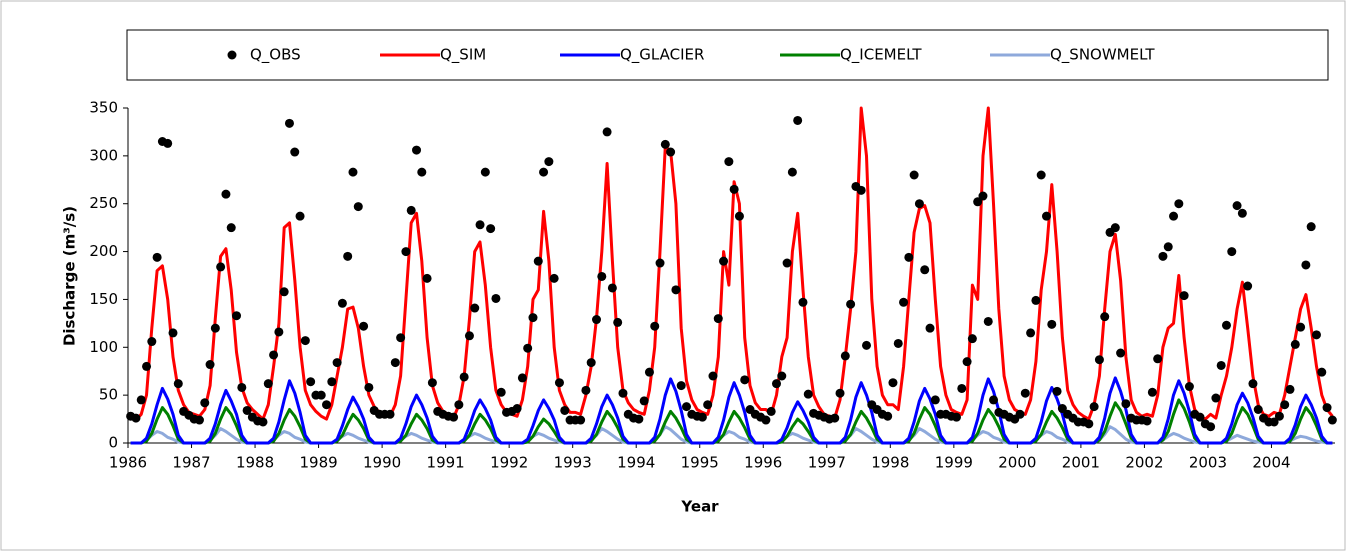 This screenshot has width=1346, height=555. What do you see at coordinates (827, 463) in the screenshot?
I see `x-tick-label: 1997` at bounding box center [827, 463].